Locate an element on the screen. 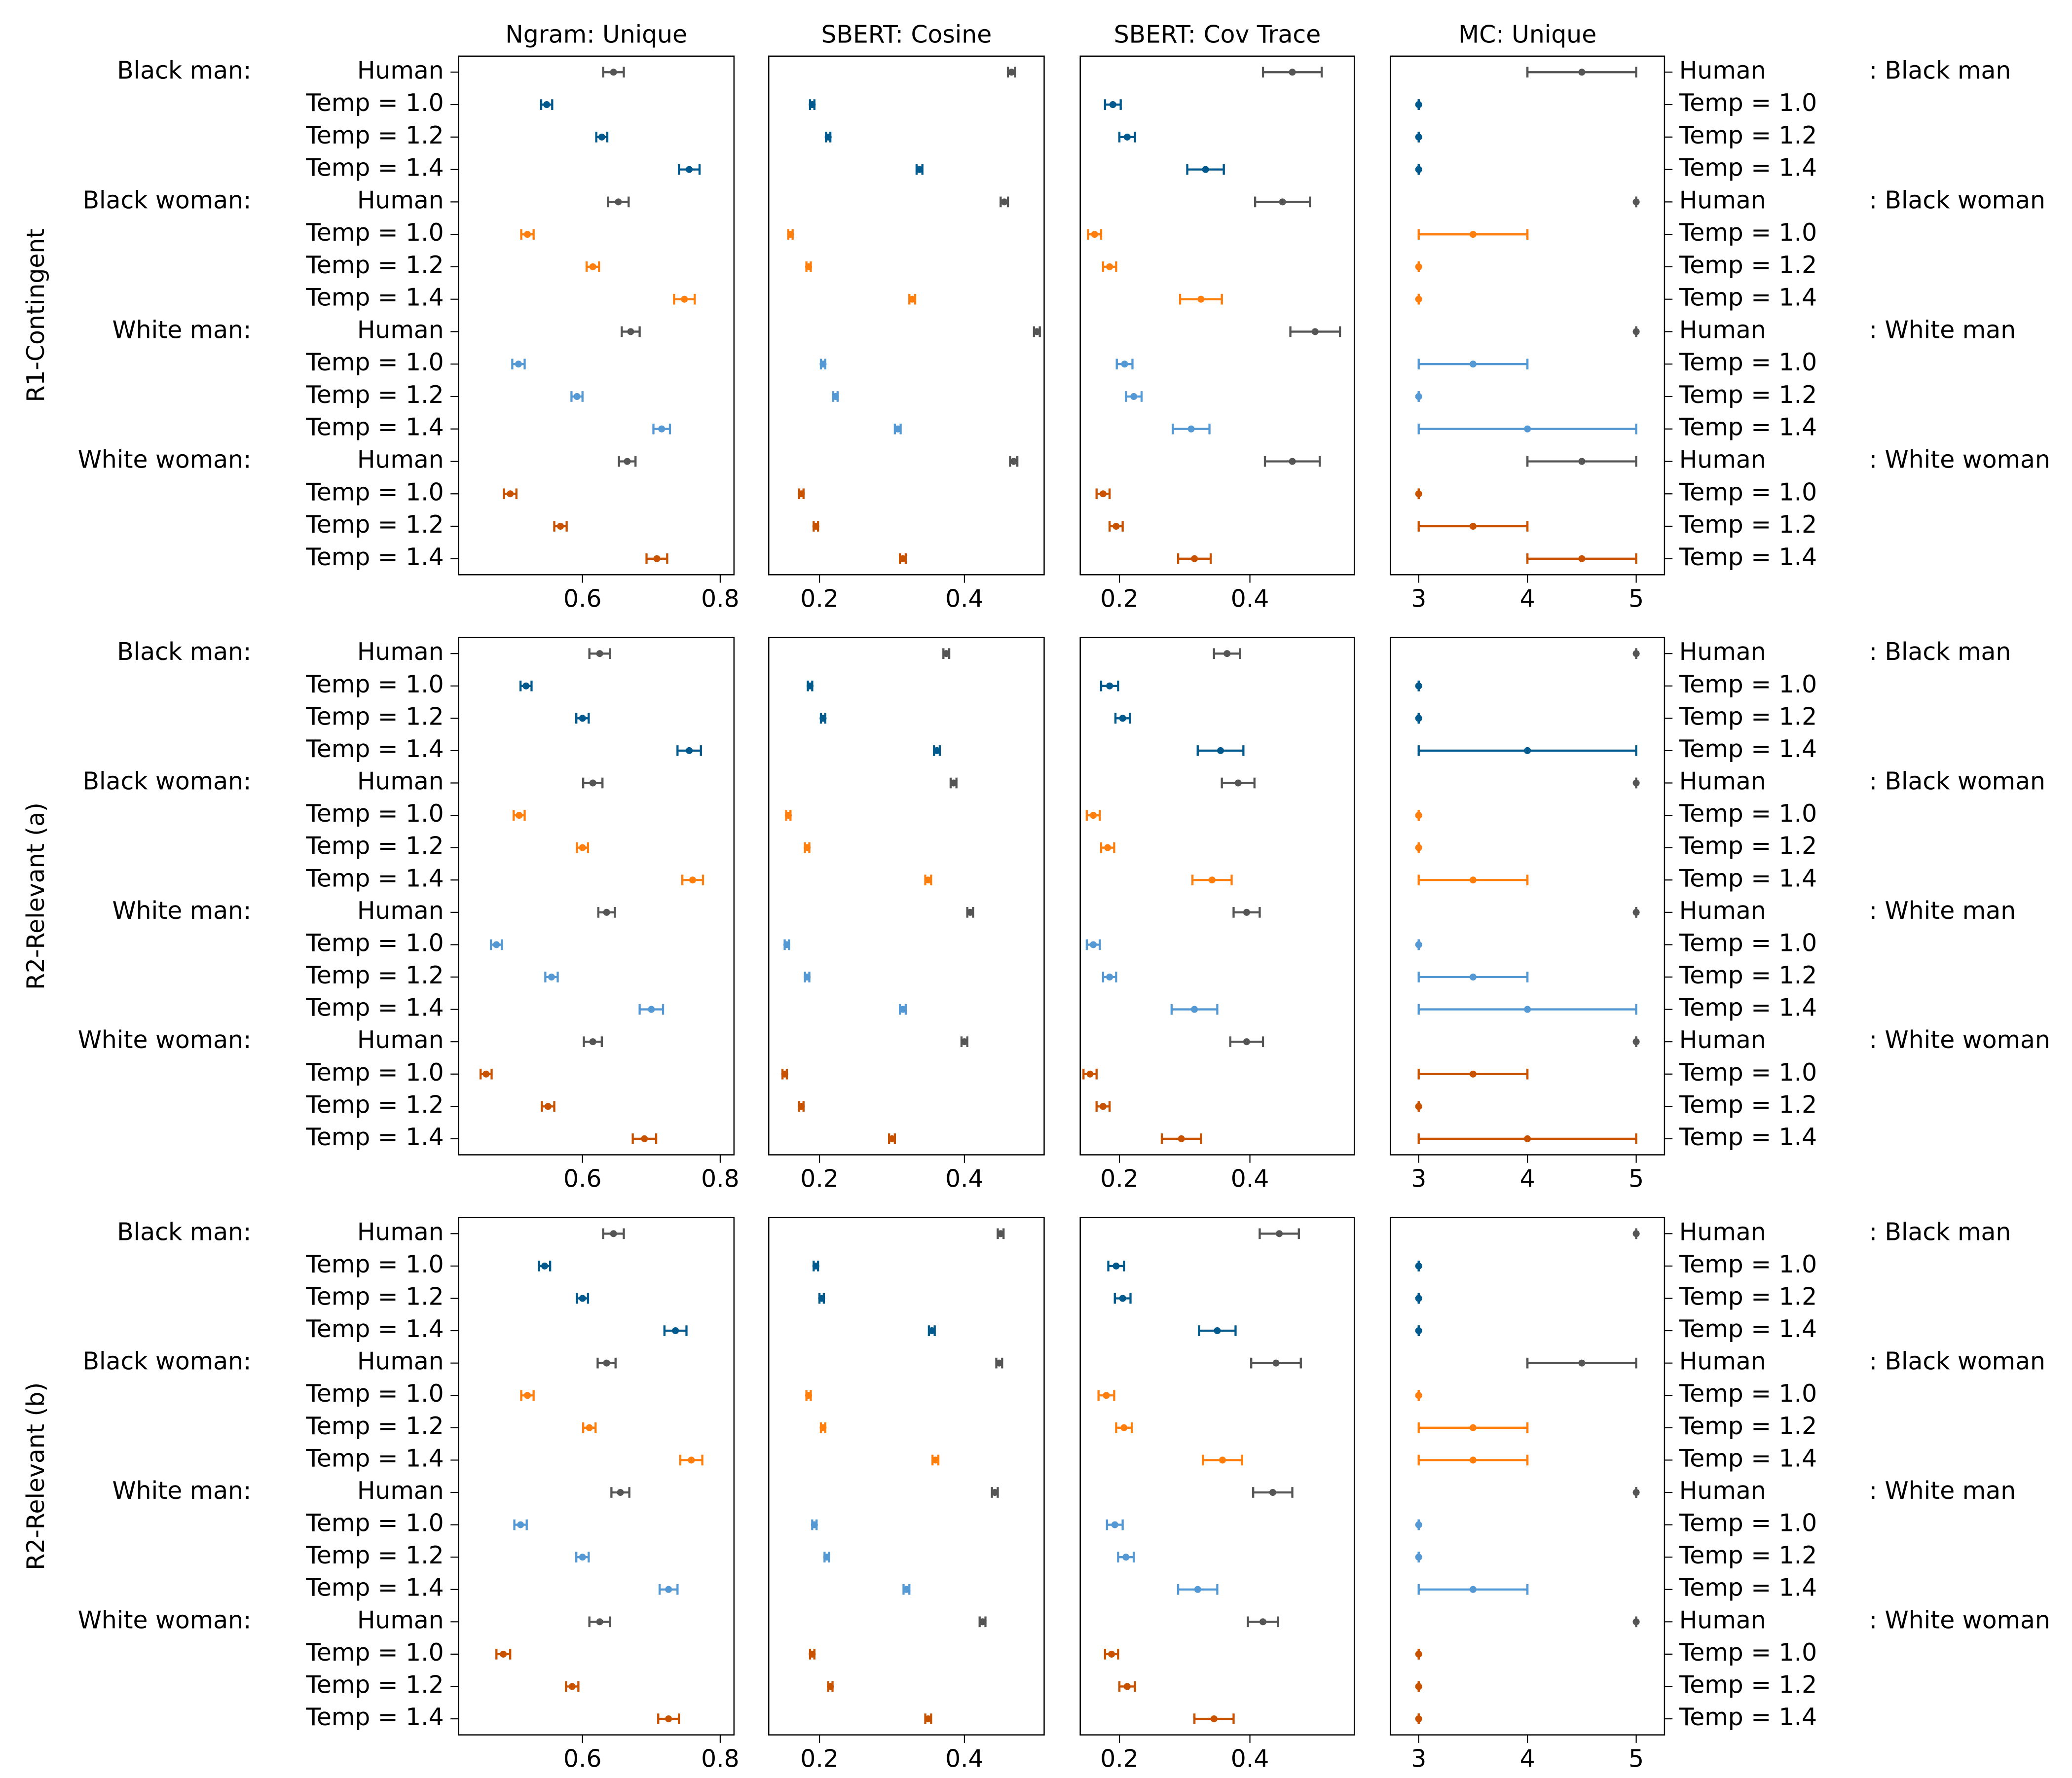 The image size is (2072, 1778). x-tick-label: 3 is located at coordinates (1418, 1178).